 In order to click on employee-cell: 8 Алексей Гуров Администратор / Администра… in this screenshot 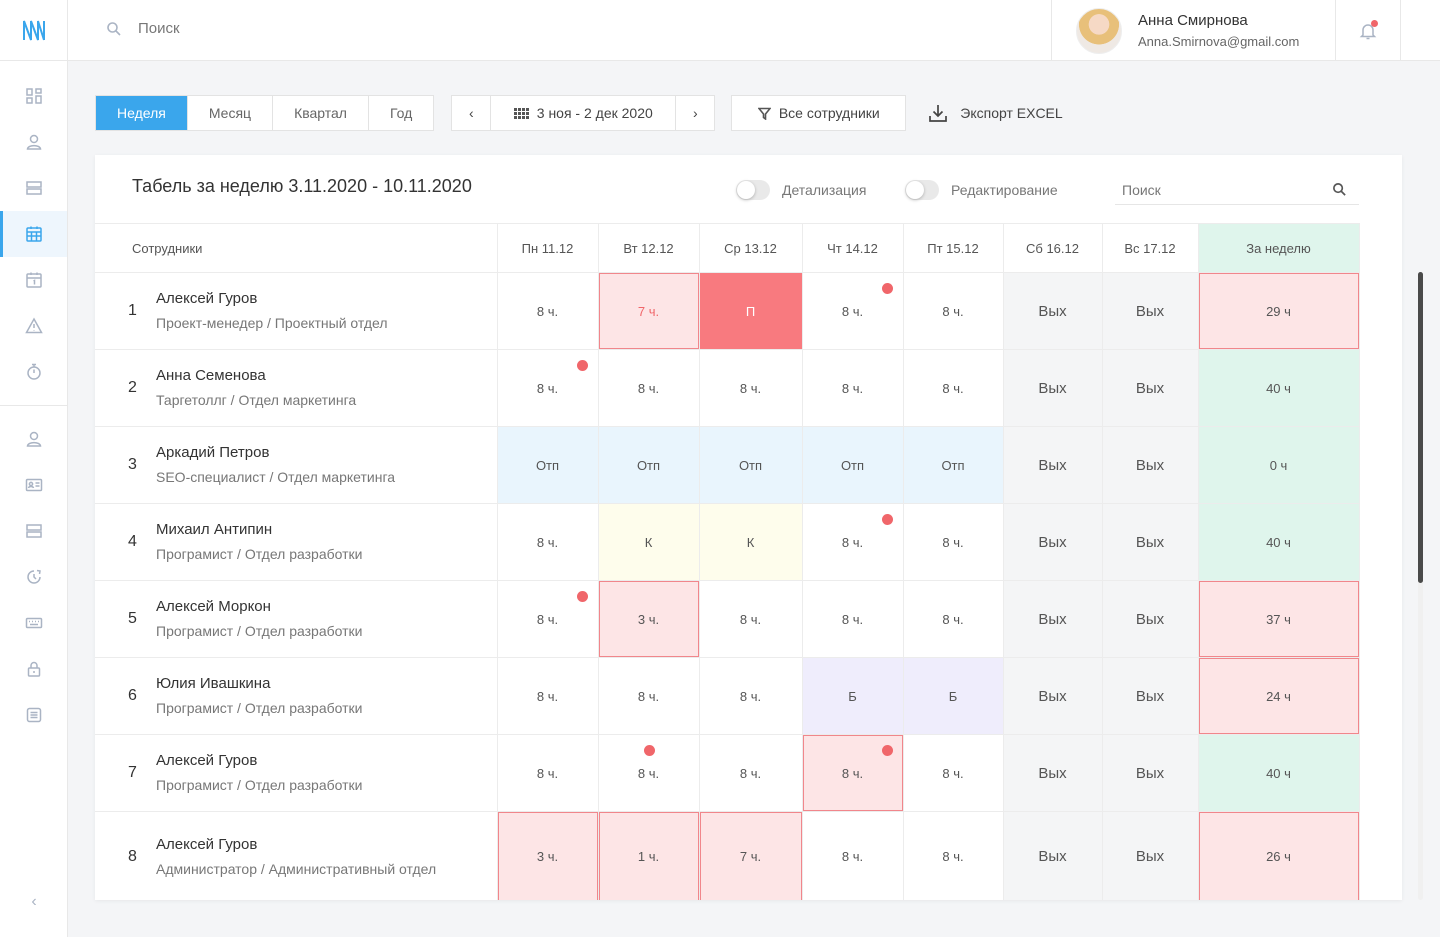, I will do `click(296, 855)`.